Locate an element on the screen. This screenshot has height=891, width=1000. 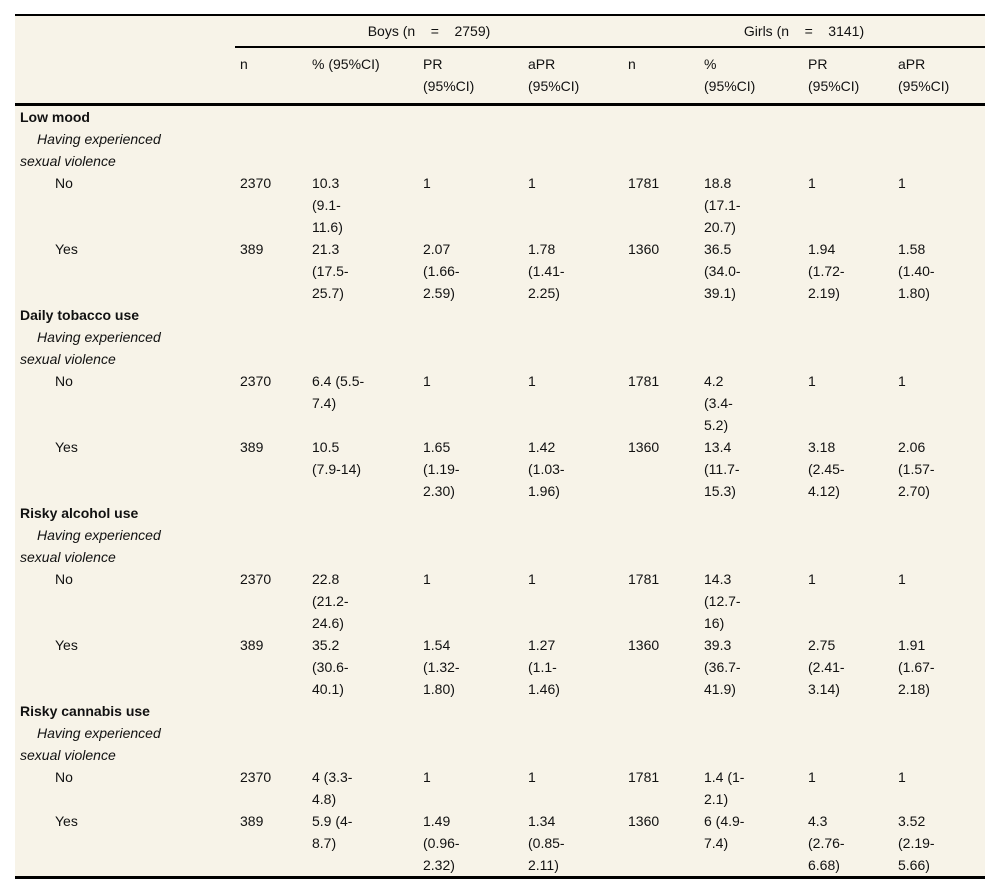
data-cell: 5.9 (4- 8.7) is located at coordinates (332, 832).